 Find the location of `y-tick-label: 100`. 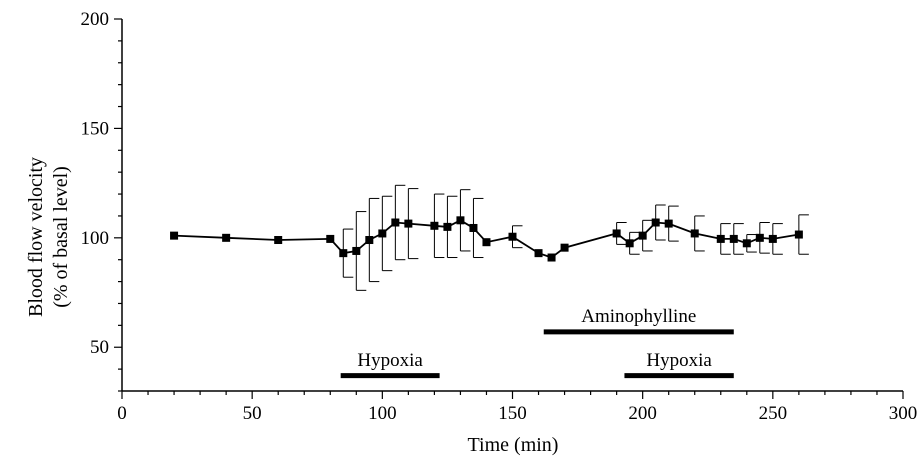

y-tick-label: 100 is located at coordinates (95, 238).